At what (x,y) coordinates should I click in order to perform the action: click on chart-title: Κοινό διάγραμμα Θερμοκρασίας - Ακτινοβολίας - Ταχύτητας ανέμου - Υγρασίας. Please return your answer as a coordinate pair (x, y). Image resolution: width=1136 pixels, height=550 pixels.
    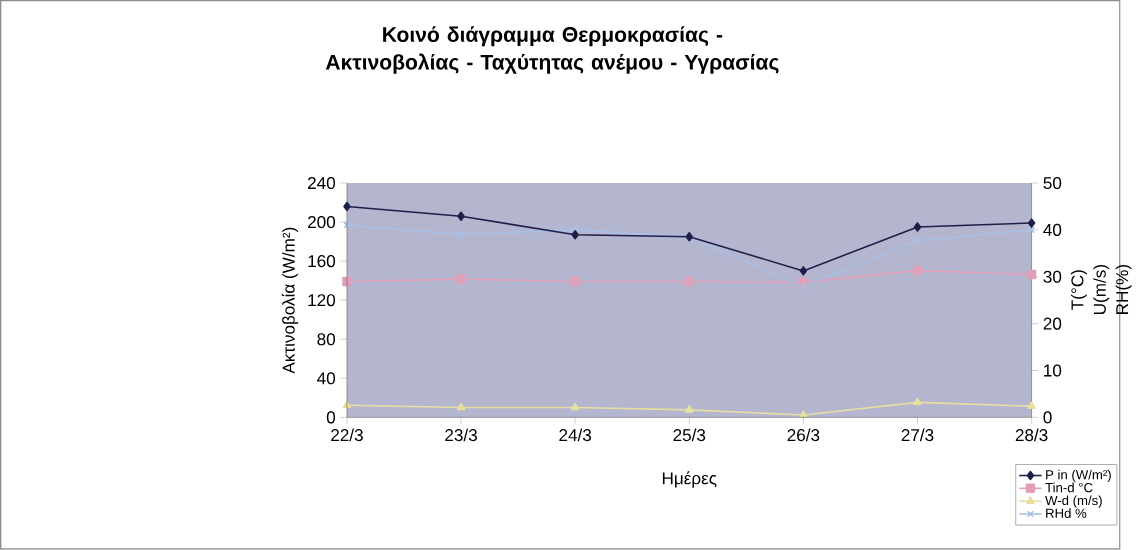
    Looking at the image, I should click on (552, 50).